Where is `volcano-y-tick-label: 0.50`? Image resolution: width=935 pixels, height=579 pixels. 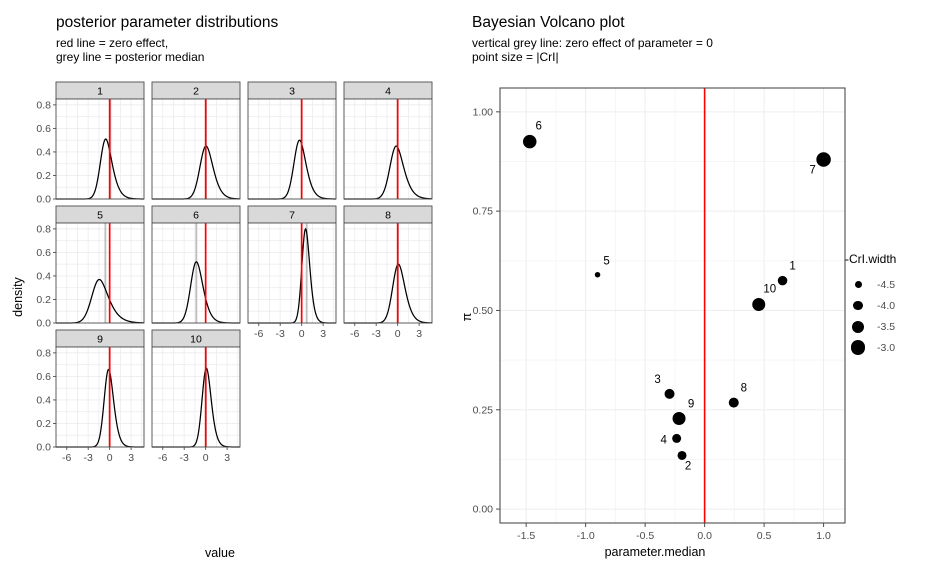 volcano-y-tick-label: 0.50 is located at coordinates (483, 311).